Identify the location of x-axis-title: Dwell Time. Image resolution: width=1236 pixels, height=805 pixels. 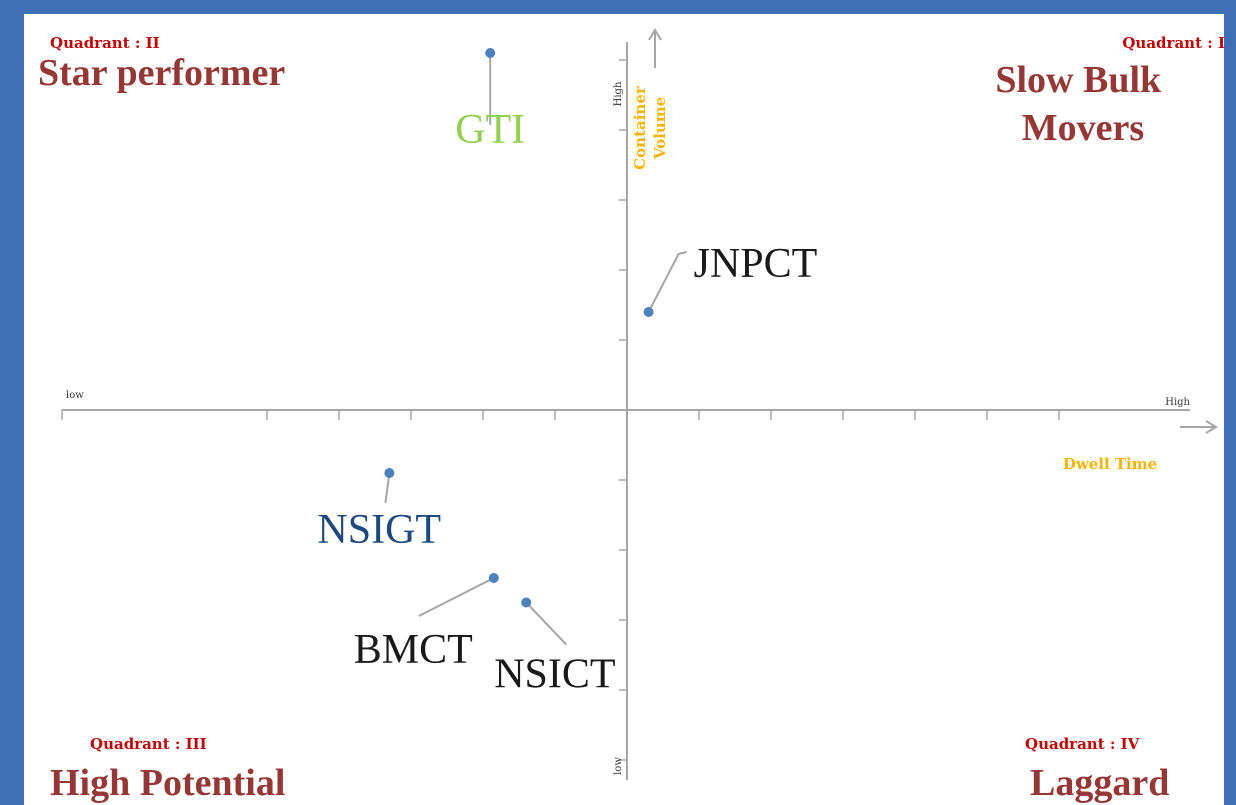
(1110, 464).